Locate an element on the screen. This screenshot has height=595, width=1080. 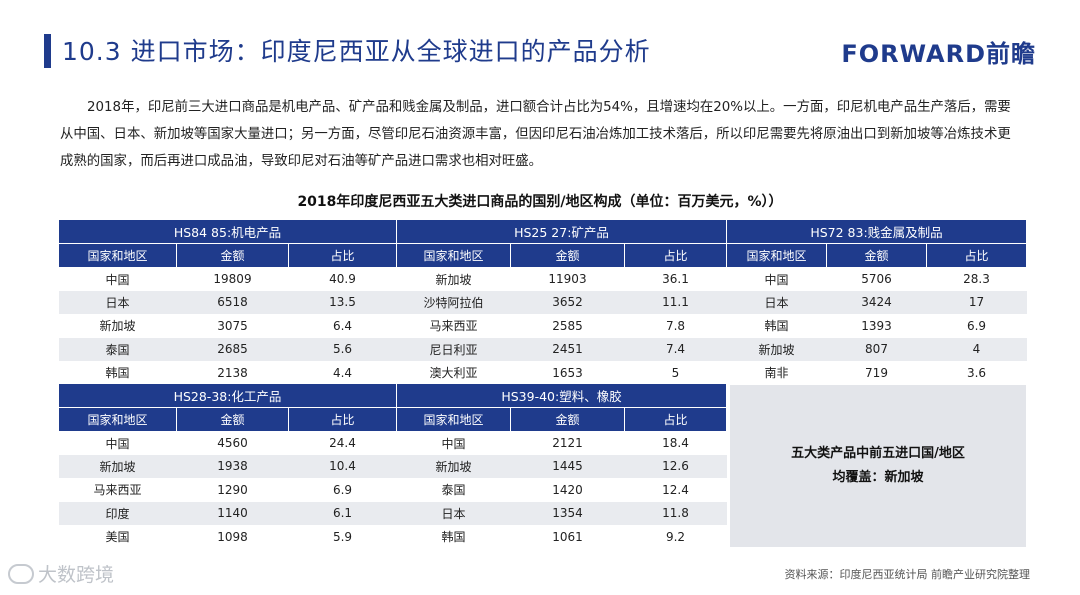
group-title: HS28-38:化工产品 is located at coordinates (227, 396).